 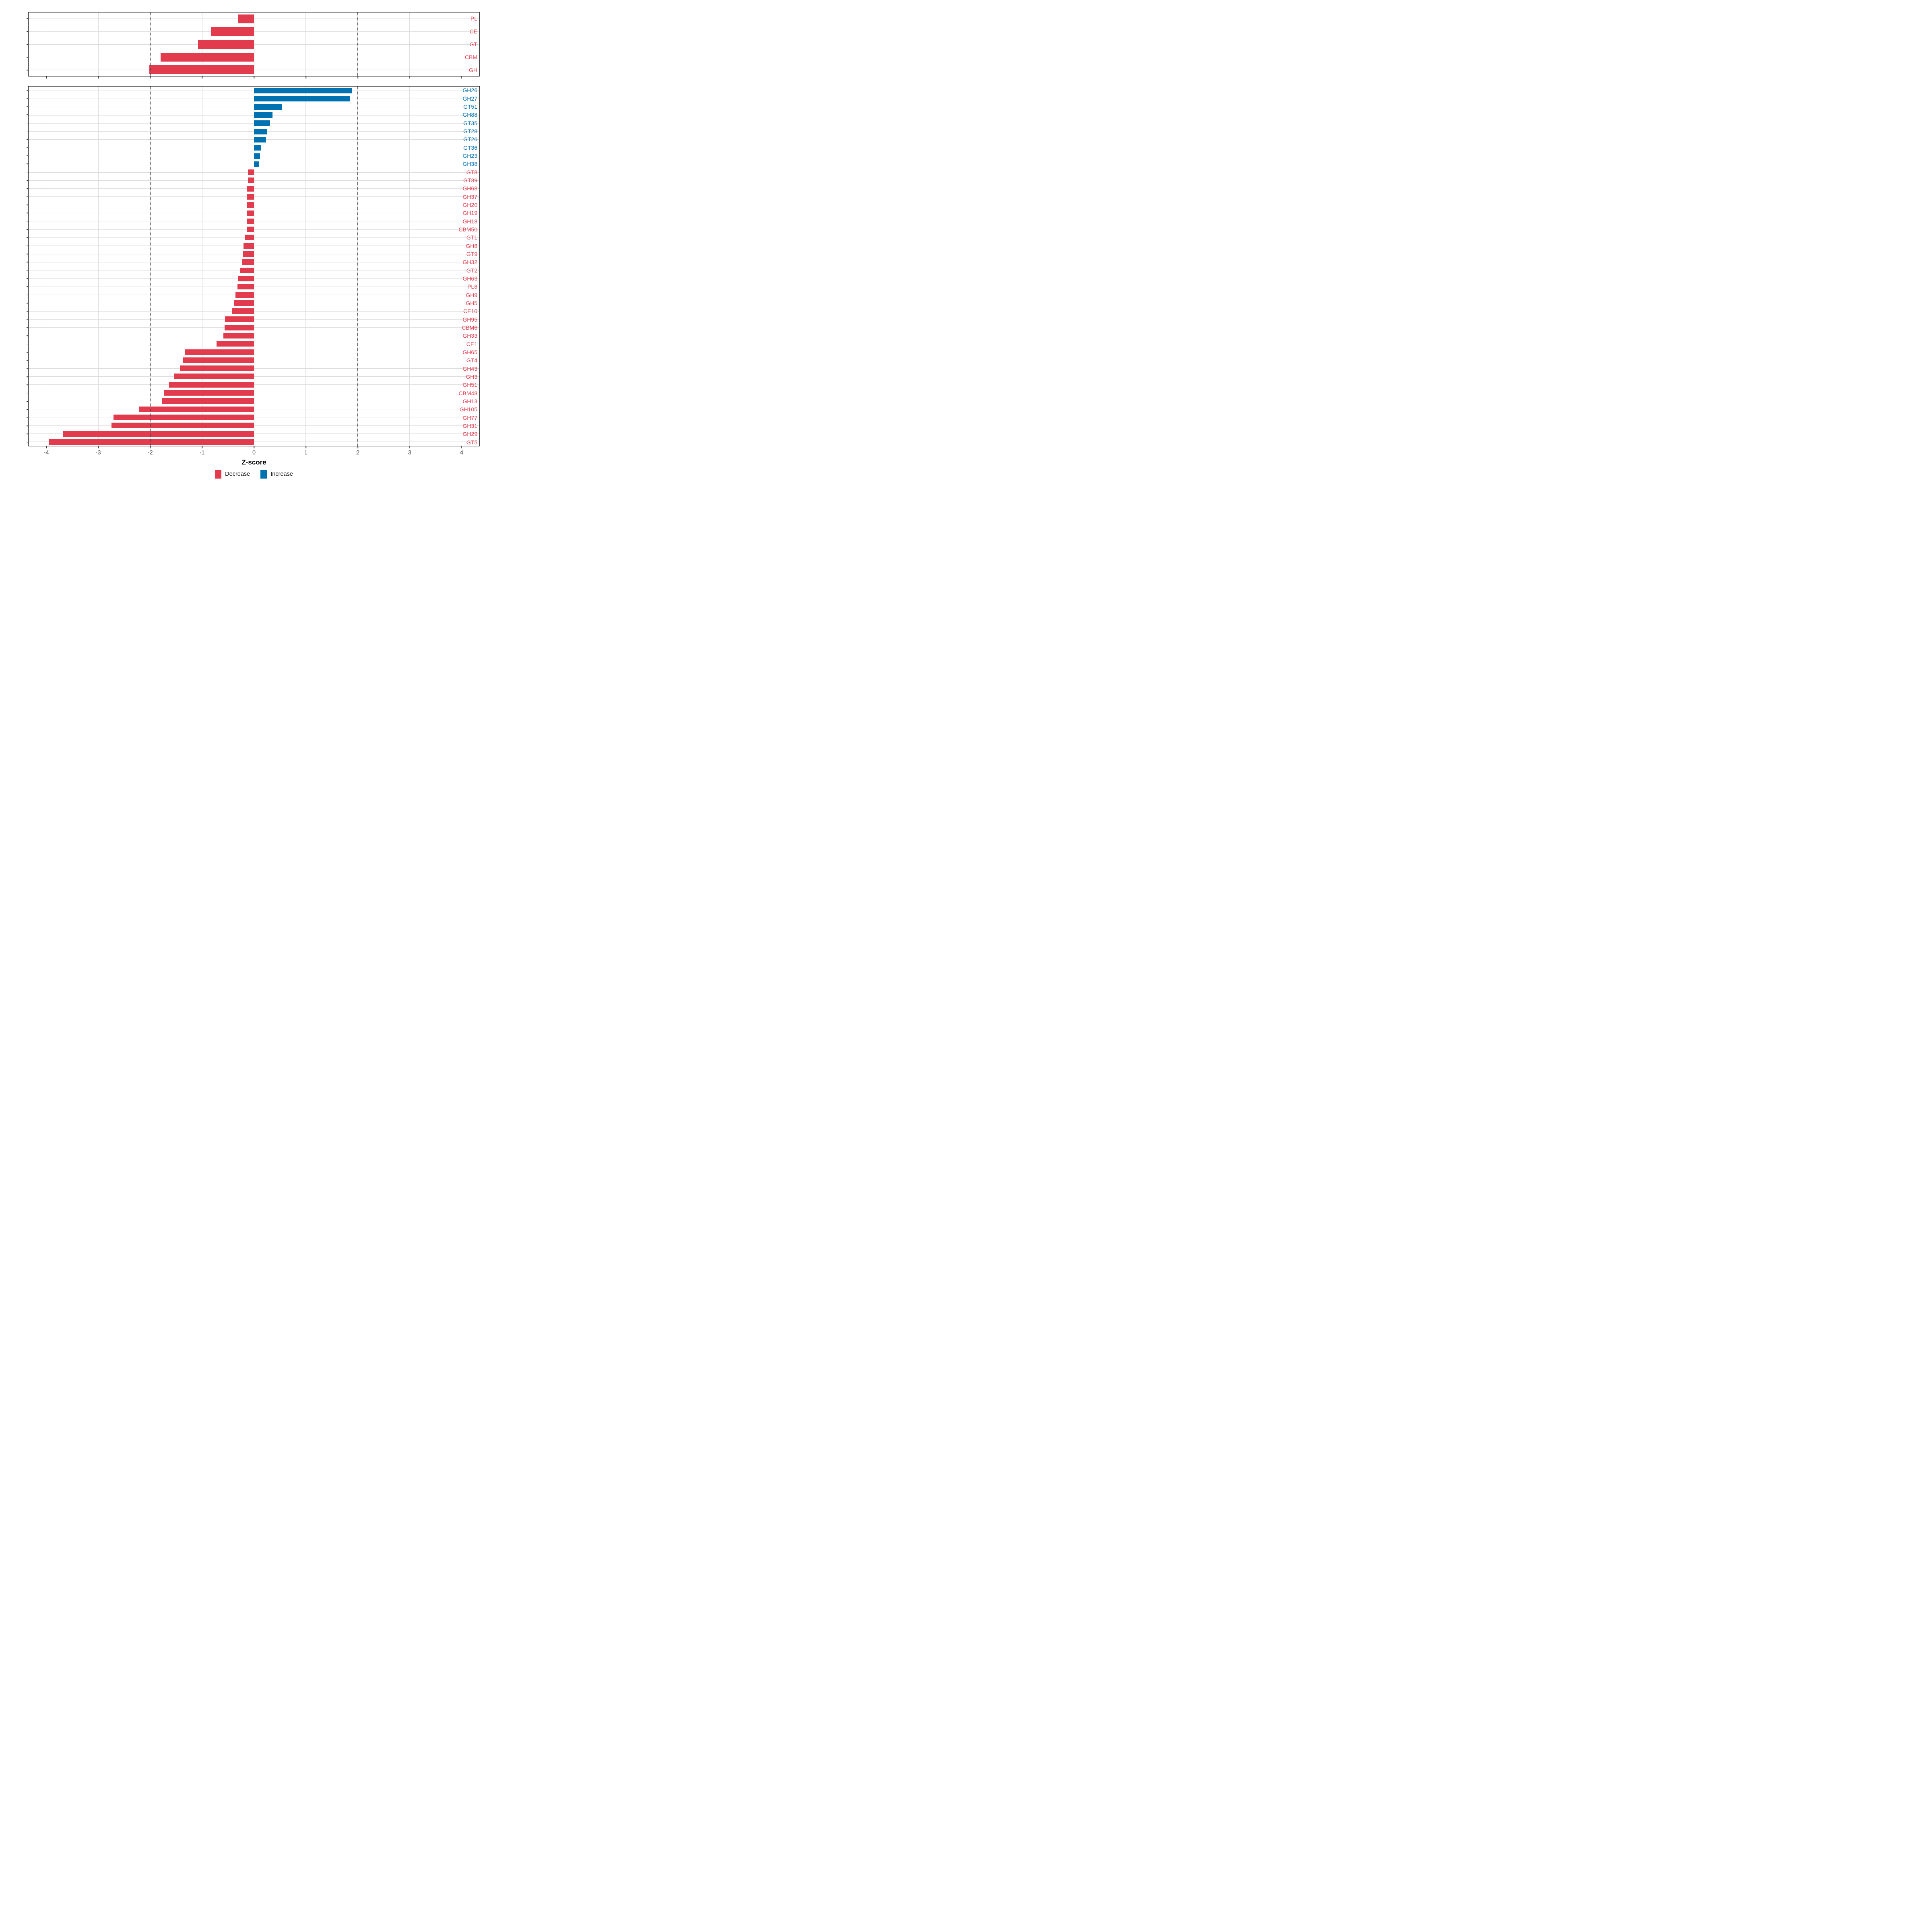 What do you see at coordinates (254, 447) in the screenshot?
I see `x-axis-ticks` at bounding box center [254, 447].